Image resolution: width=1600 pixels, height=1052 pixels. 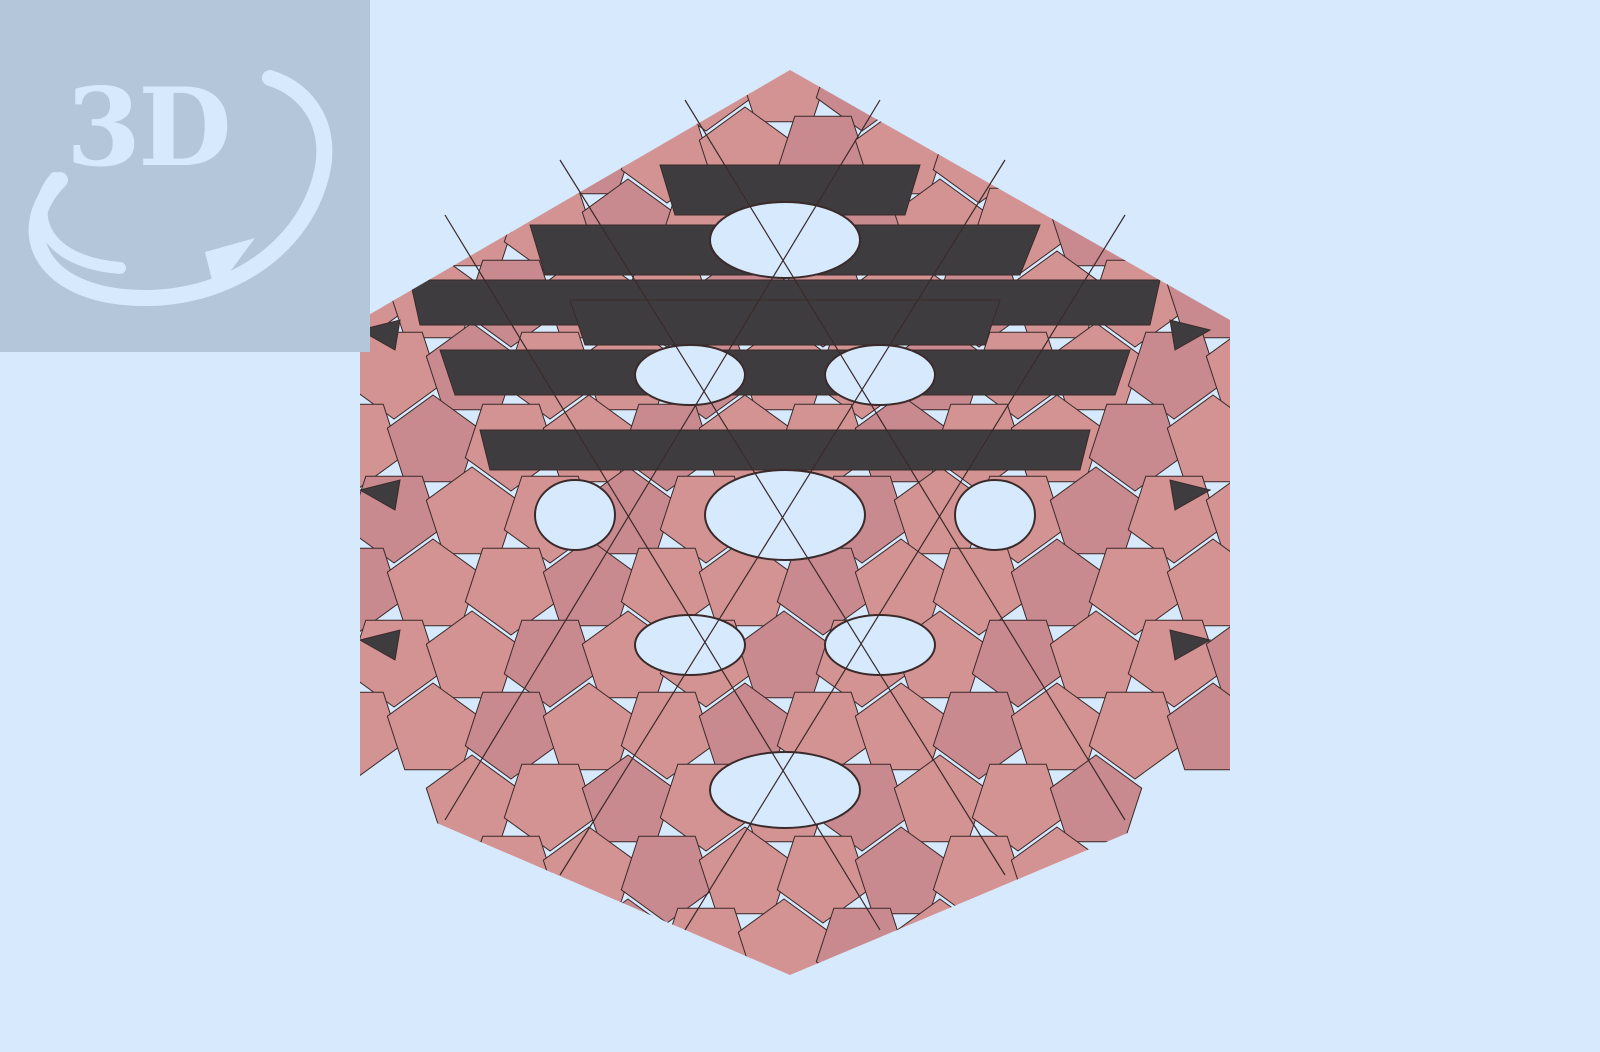 I want to click on rotate-3d-icon, so click(x=180, y=188).